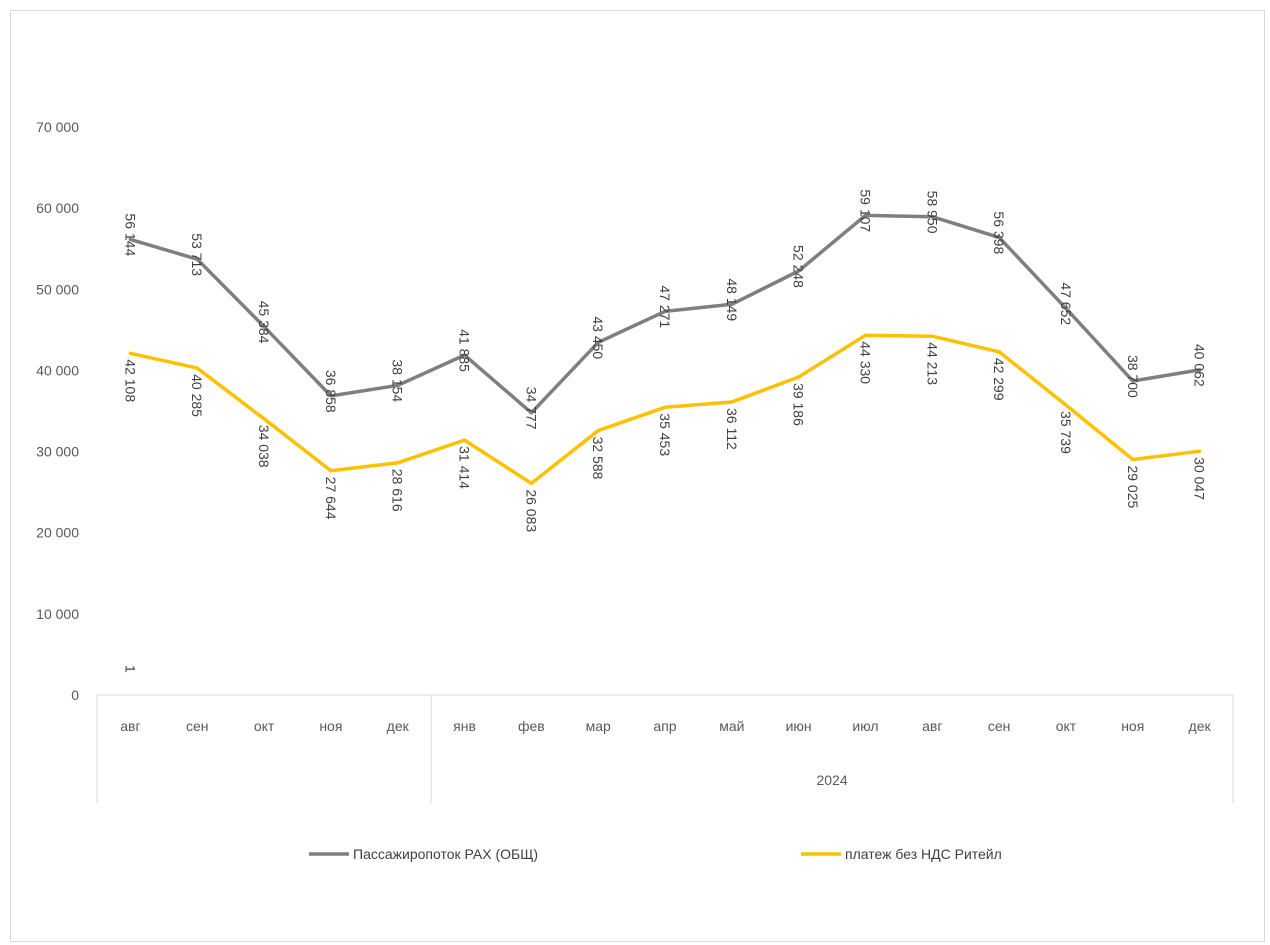  I want to click on data-label: 59 107, so click(866, 210).